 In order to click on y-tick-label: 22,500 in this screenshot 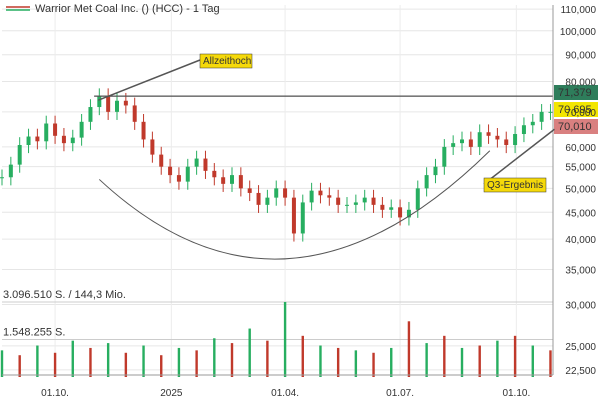, I will do `click(580, 371)`.